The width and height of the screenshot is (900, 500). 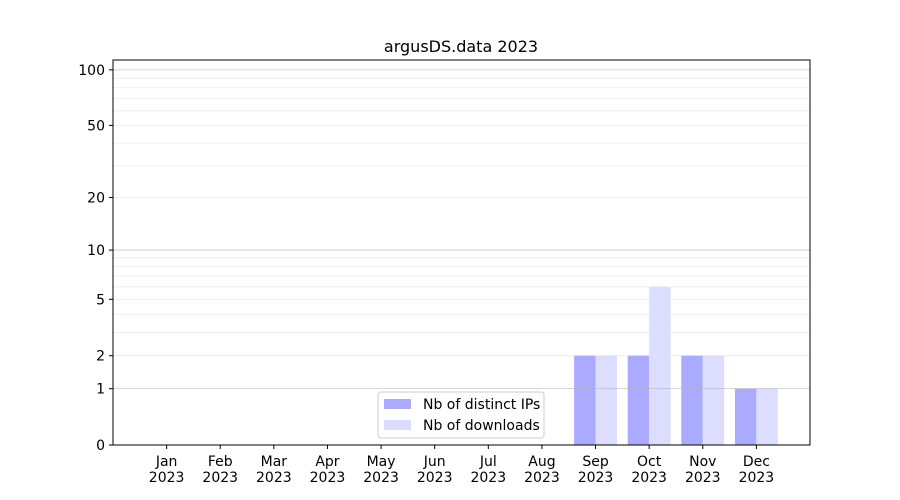 I want to click on bar-ips-oct, so click(x=638, y=400).